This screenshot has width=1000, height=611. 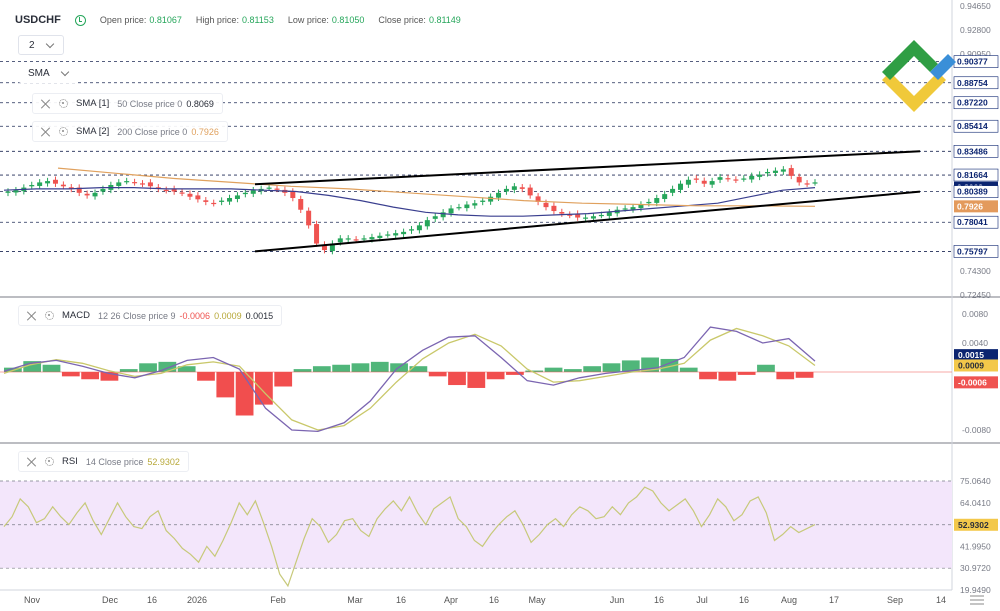 I want to click on rsi-tick-label: 30.9720, so click(x=975, y=568).